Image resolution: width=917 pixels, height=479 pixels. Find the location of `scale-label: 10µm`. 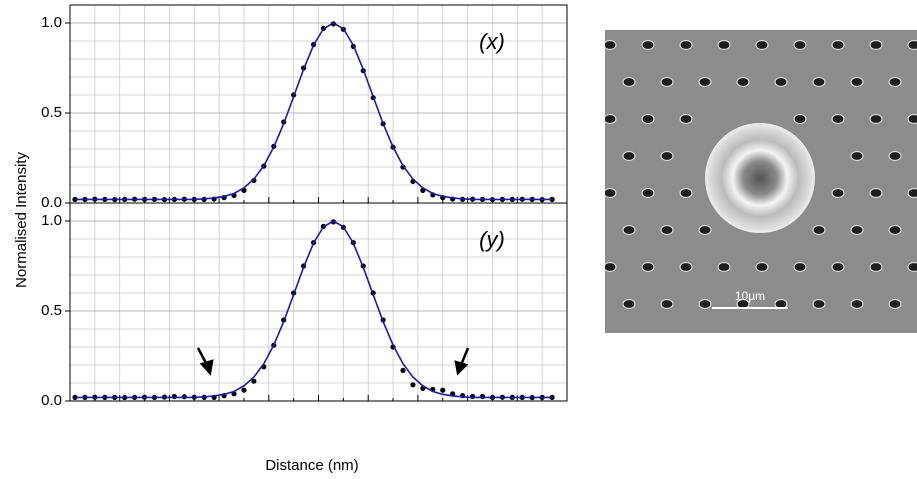

scale-label: 10µm is located at coordinates (750, 296).